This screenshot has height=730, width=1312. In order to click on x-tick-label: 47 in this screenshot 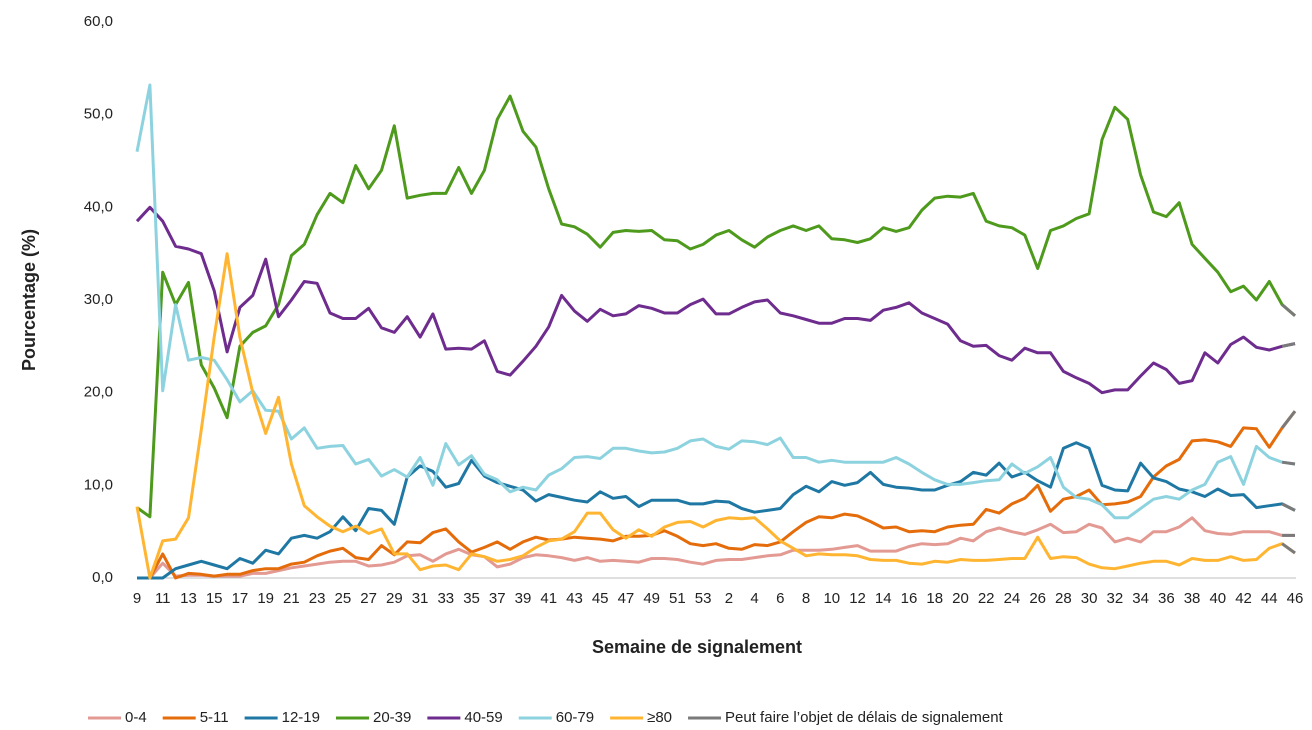, I will do `click(626, 598)`.